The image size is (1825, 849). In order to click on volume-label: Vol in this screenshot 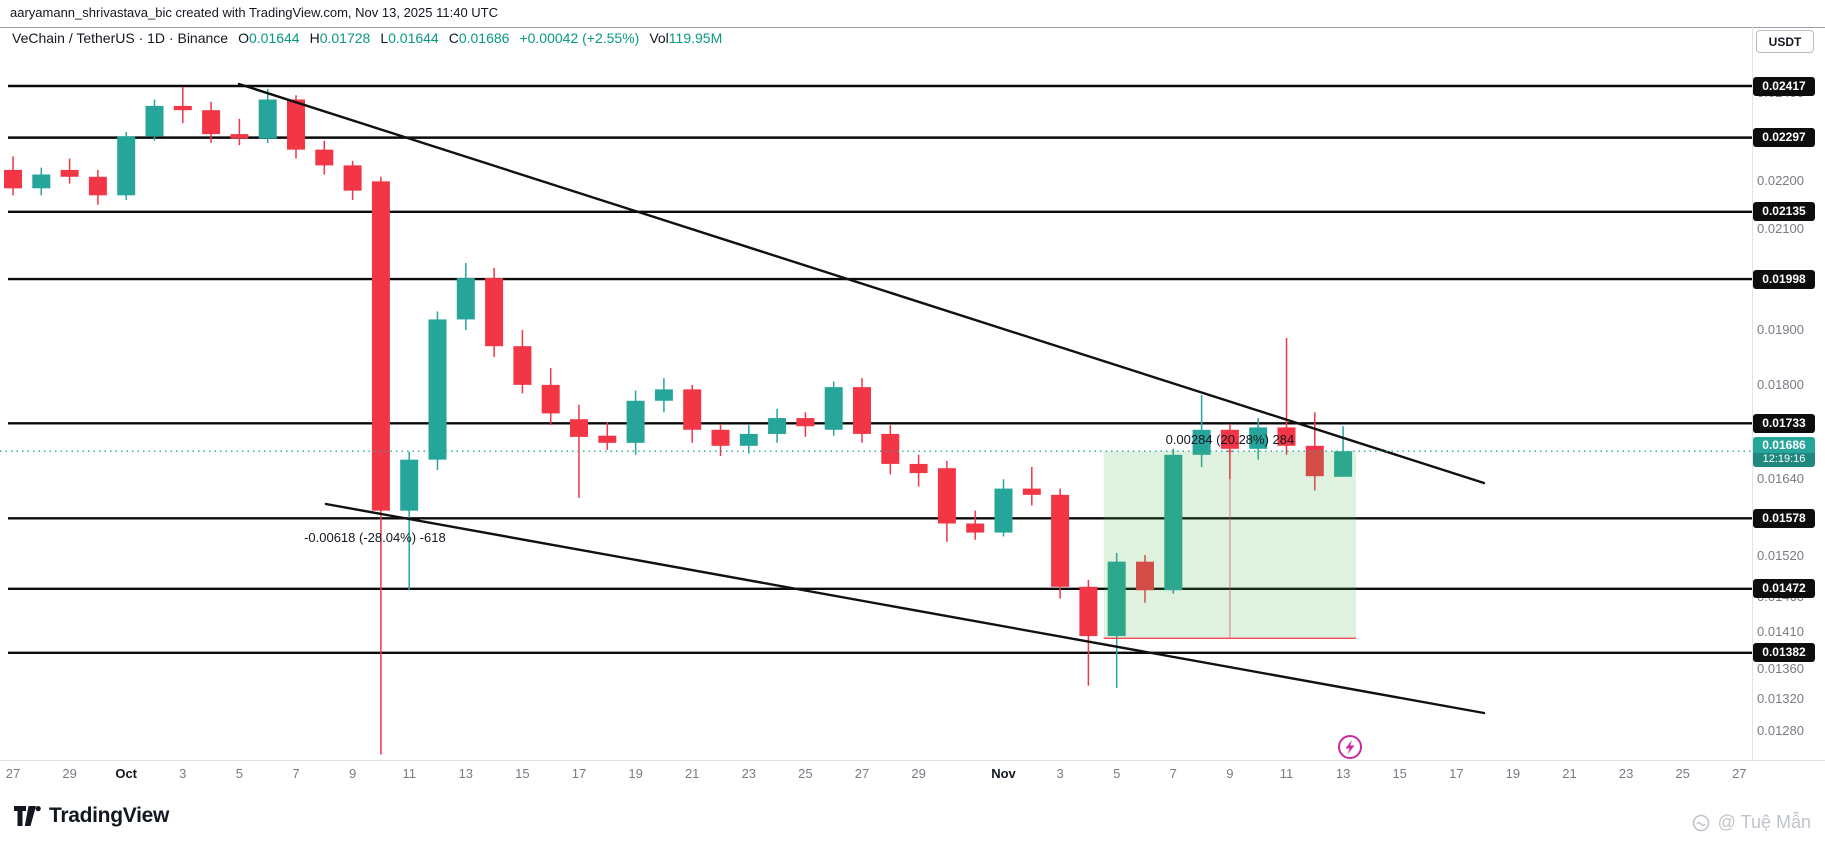, I will do `click(659, 38)`.